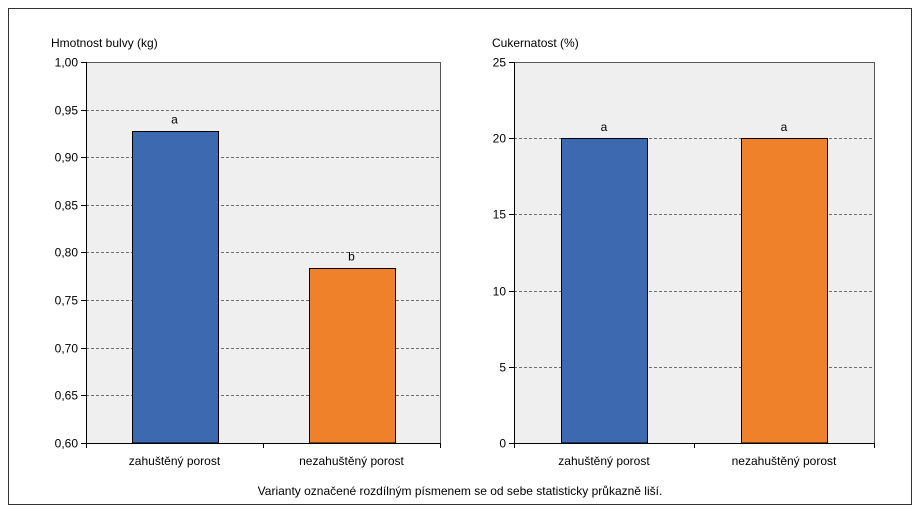 The height and width of the screenshot is (513, 920). What do you see at coordinates (67, 301) in the screenshot?
I see `y-tick-label: 0,75` at bounding box center [67, 301].